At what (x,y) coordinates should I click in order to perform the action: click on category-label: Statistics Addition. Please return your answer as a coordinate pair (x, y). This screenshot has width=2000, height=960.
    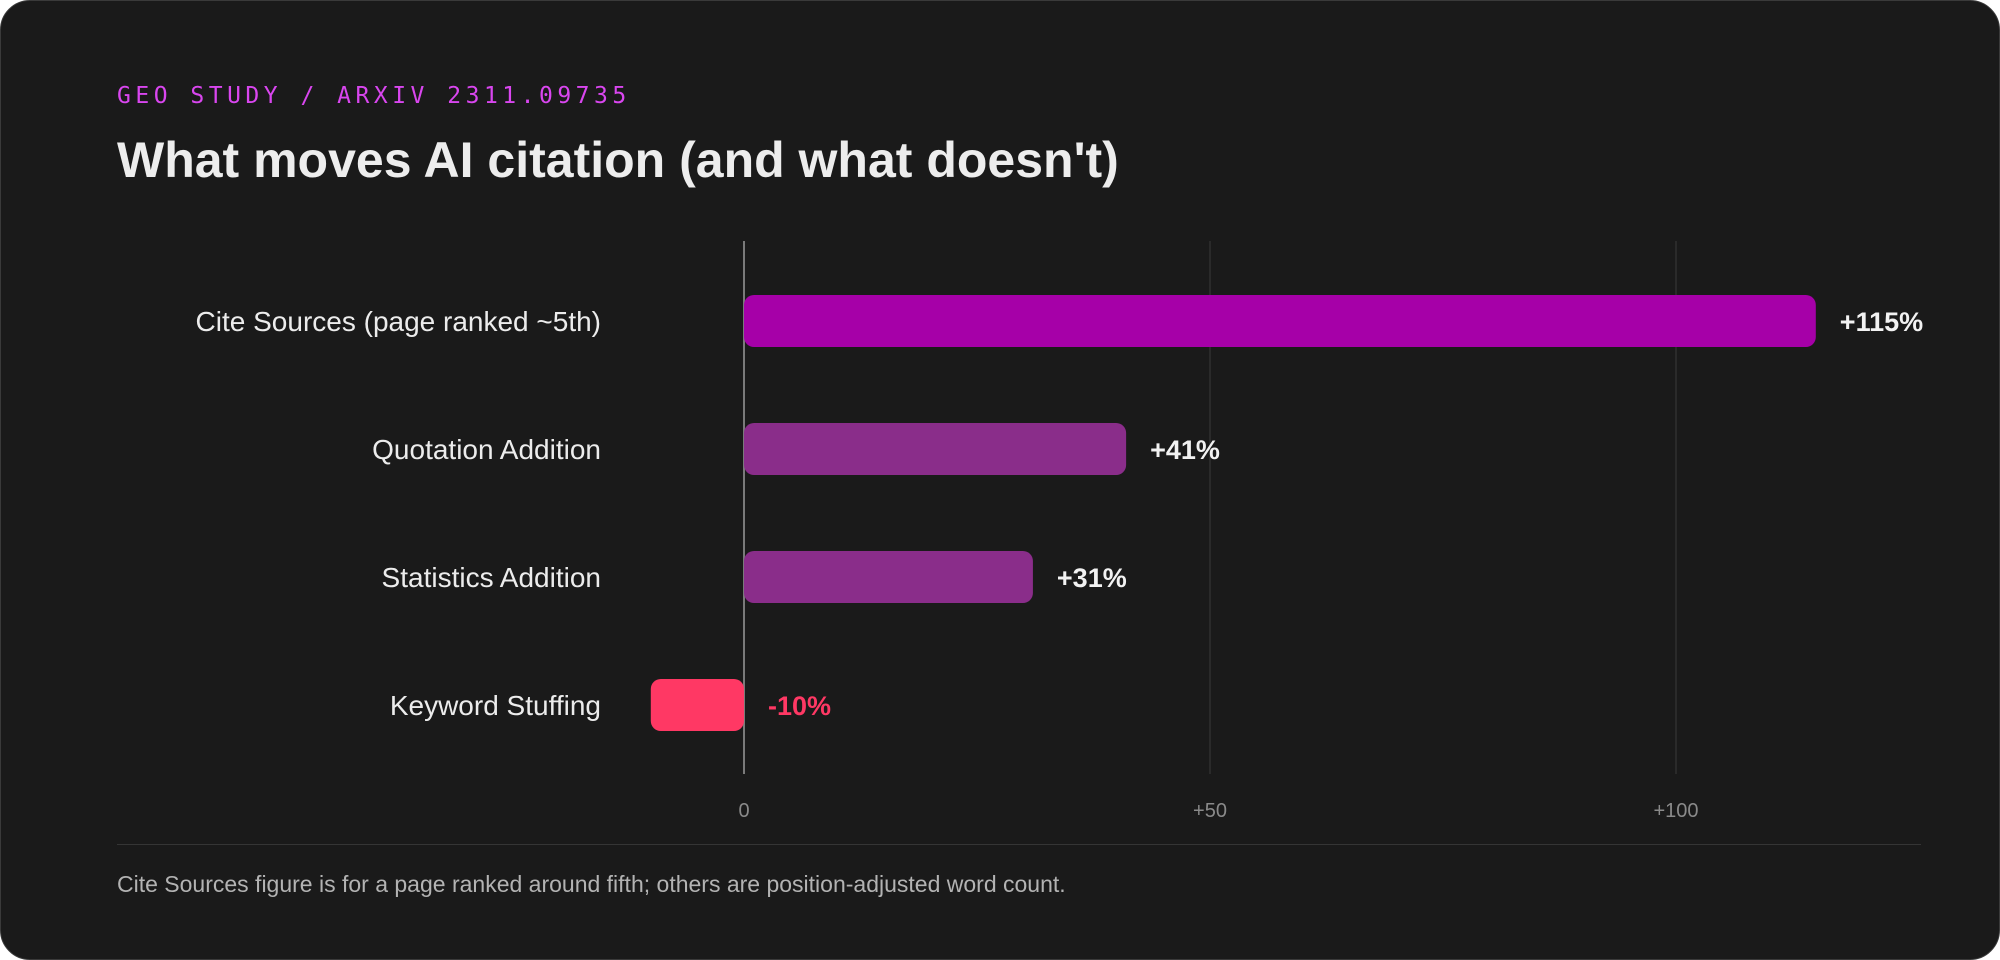
    Looking at the image, I should click on (491, 577).